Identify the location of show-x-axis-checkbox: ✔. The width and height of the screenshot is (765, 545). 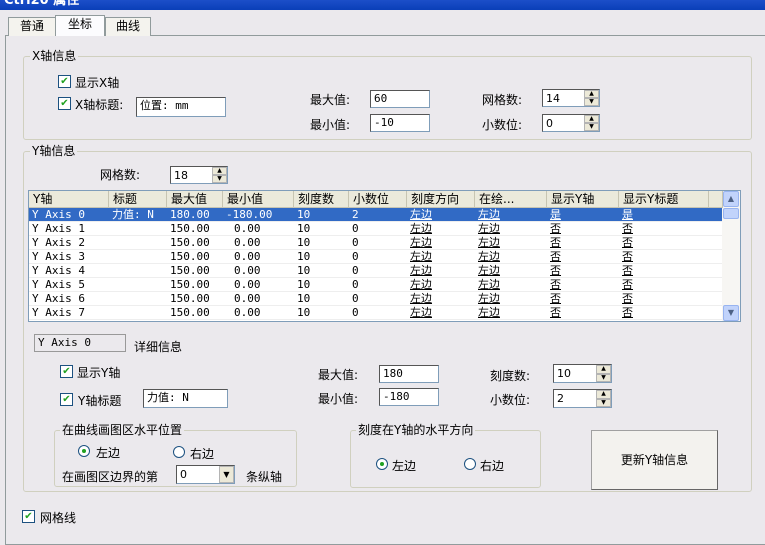
(64, 81).